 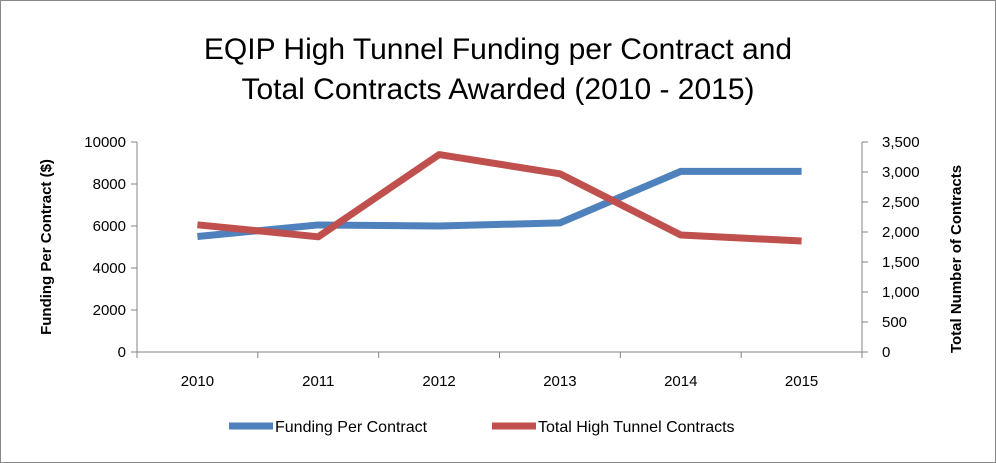 What do you see at coordinates (886, 352) in the screenshot?
I see `right-y-tick-label: 0` at bounding box center [886, 352].